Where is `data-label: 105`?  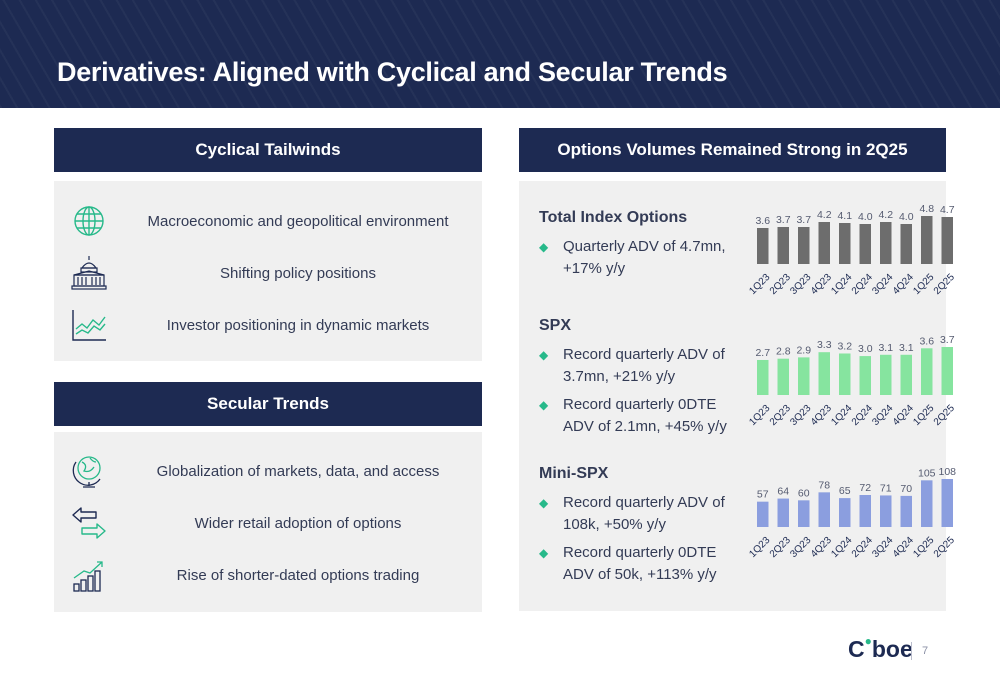
data-label: 105 is located at coordinates (927, 473).